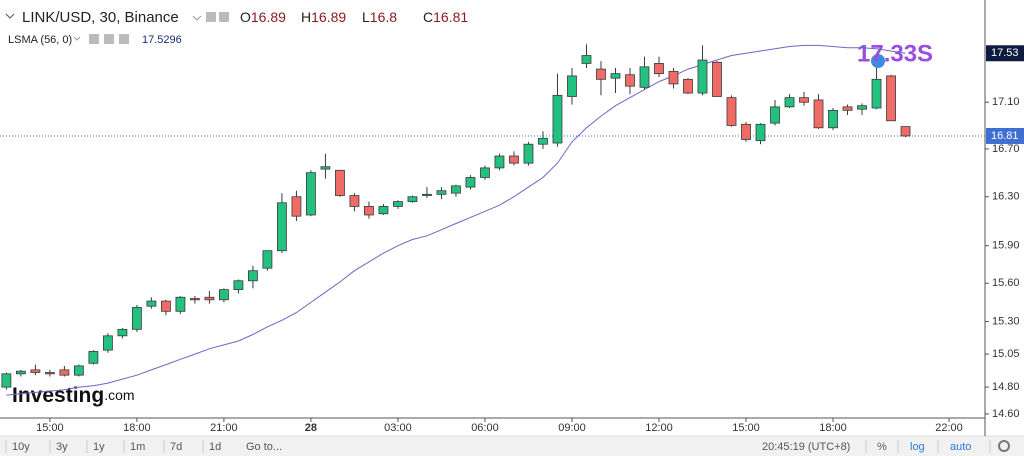 This screenshot has height=456, width=1024. Describe the element at coordinates (62, 447) in the screenshot. I see `range-button: 3y` at that location.